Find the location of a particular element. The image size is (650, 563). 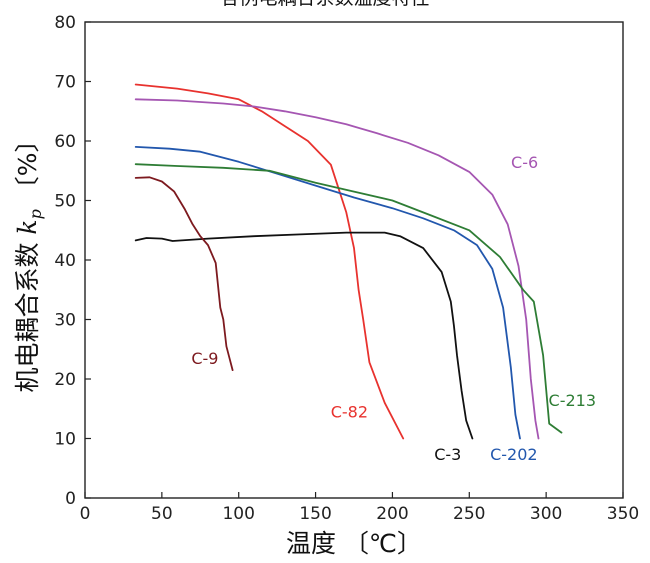

y-tick-label: 20 is located at coordinates (65, 380).